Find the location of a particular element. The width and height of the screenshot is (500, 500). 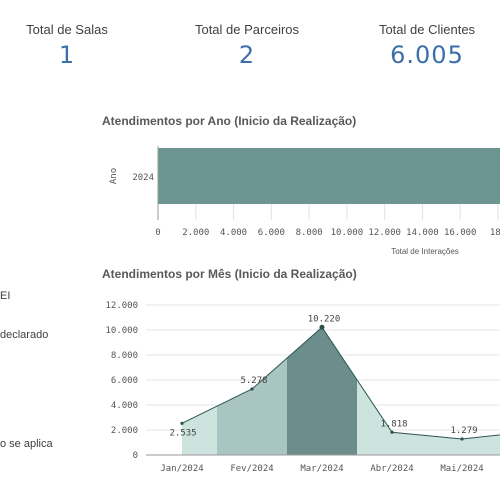

category-label: 2024 is located at coordinates (143, 178).